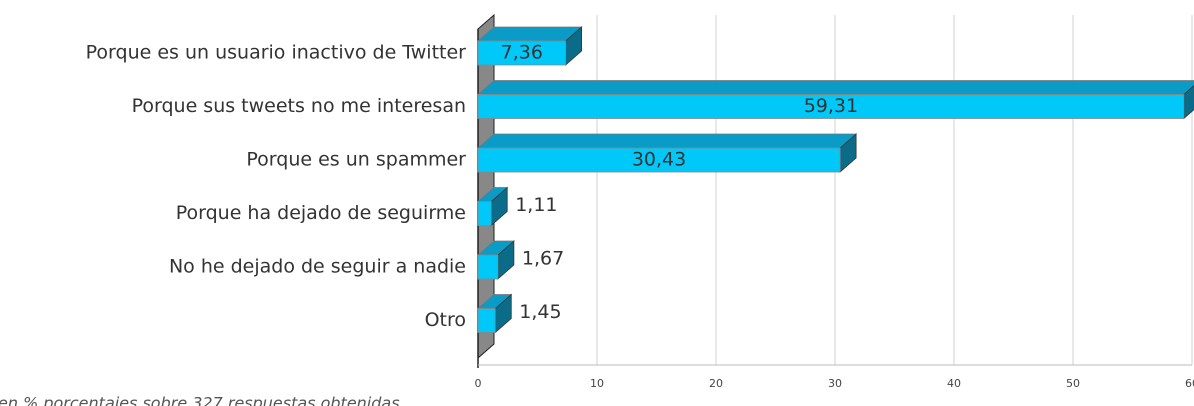  I want to click on value-label: 59,31, so click(831, 106).